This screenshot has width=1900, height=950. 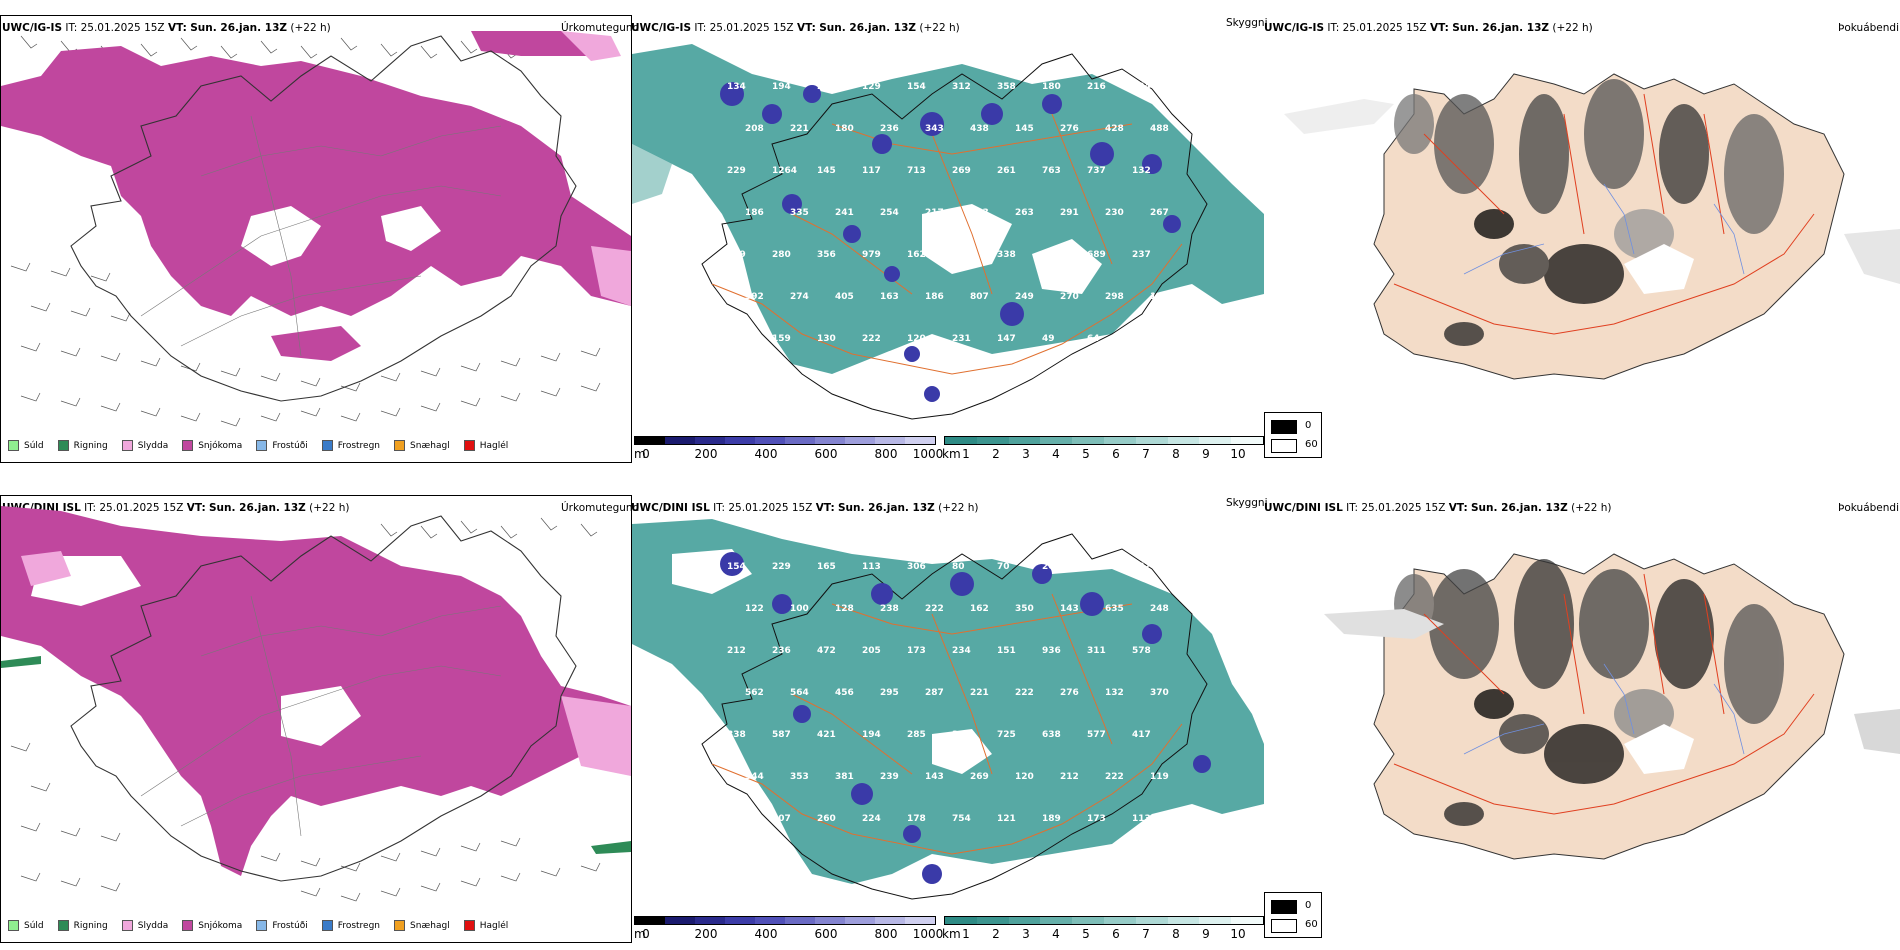 I want to click on peak-label: 230, so click(x=1114, y=213).